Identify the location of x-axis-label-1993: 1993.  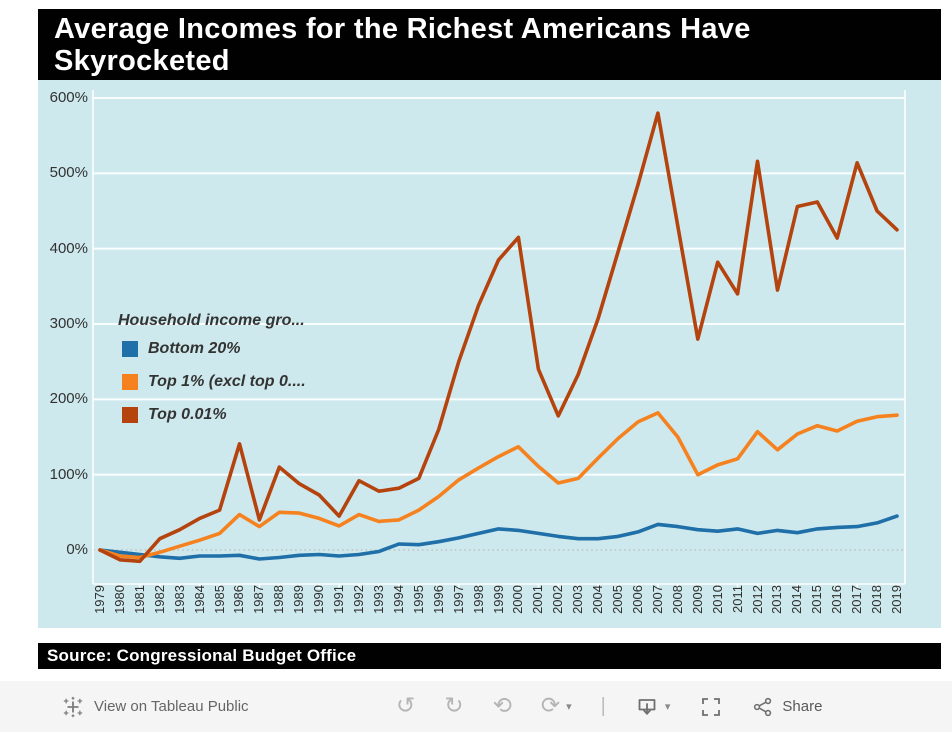
(378, 599).